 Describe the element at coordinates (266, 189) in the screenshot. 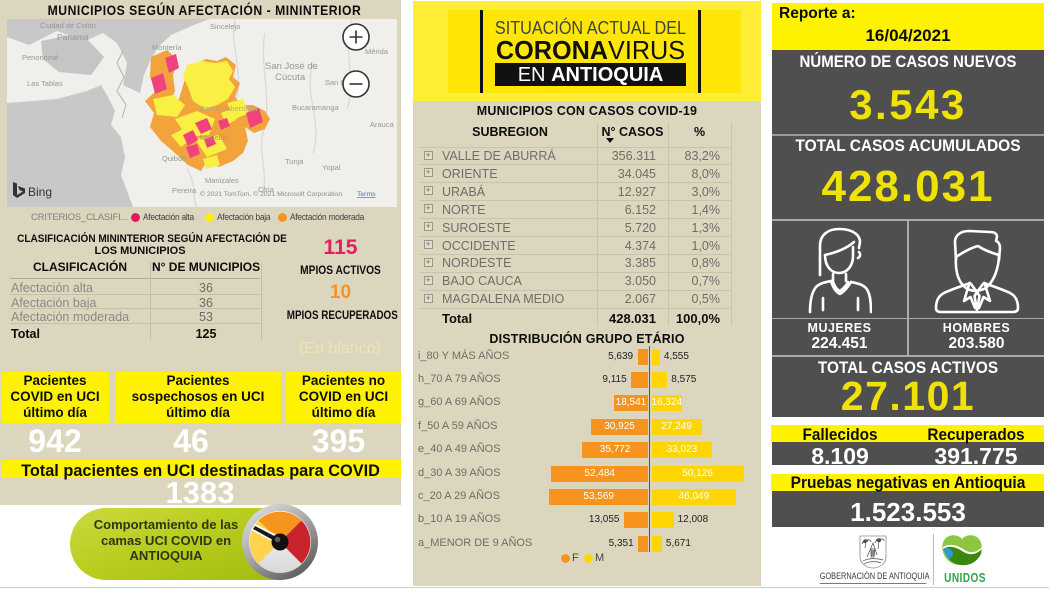

I see `svg-text: Chía` at that location.